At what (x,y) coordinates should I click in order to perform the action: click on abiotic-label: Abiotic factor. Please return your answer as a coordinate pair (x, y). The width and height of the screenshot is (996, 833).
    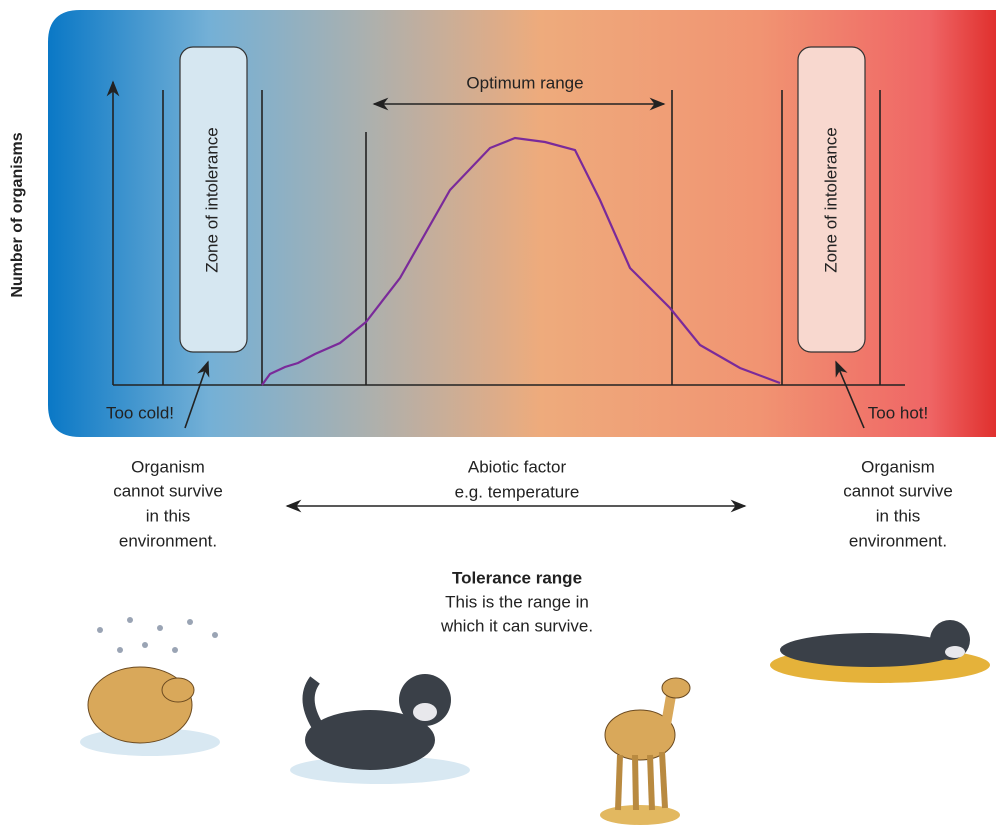
    Looking at the image, I should click on (517, 466).